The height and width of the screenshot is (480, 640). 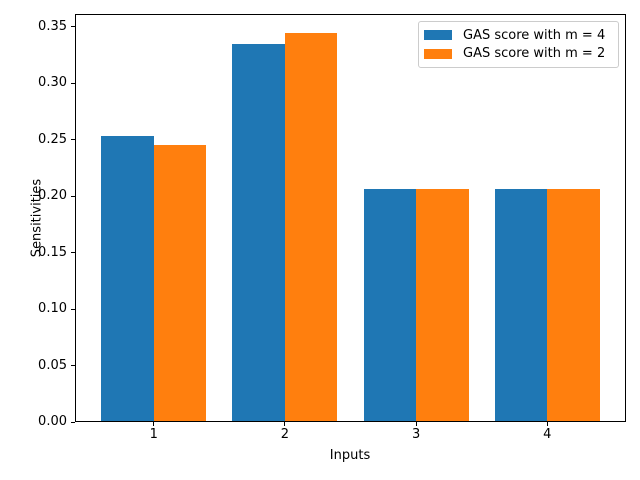 I want to click on legend: GAS score with m = 4 GAS score with m = 2, so click(x=518, y=44).